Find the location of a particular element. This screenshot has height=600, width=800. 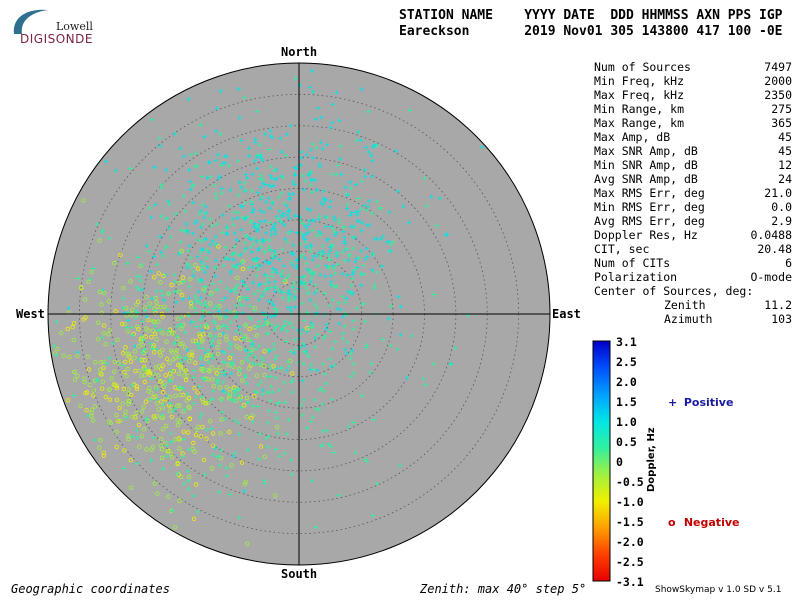

stat-label: CIT, sec is located at coordinates (622, 249).